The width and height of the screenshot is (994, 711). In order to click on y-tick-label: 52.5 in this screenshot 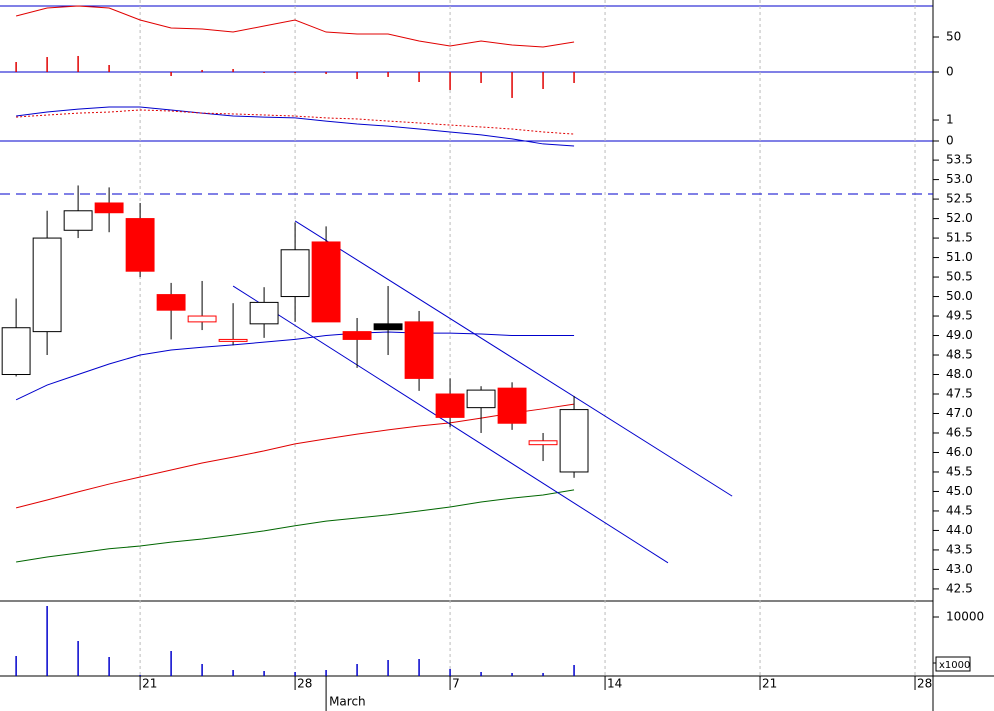, I will do `click(959, 199)`.